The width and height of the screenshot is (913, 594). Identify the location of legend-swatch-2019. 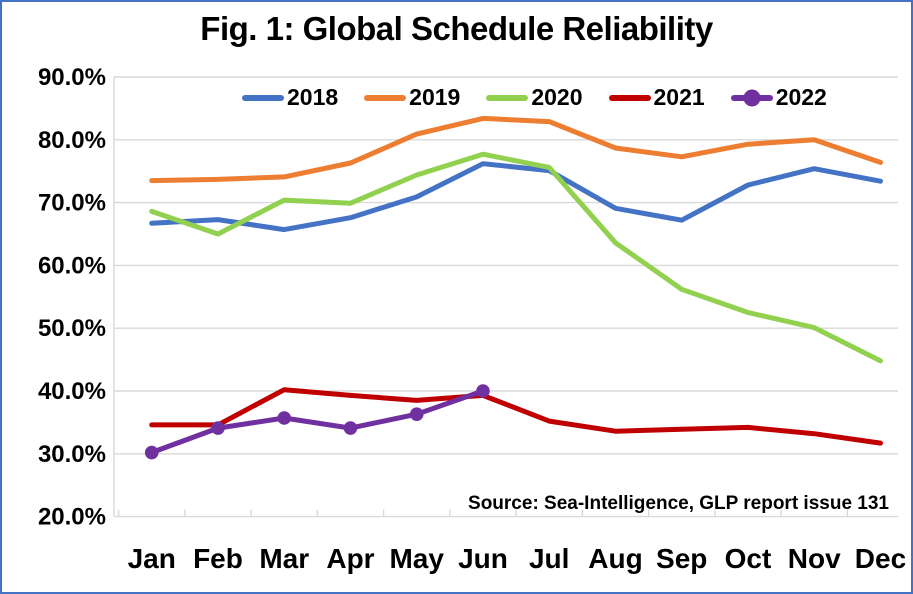
(385, 97).